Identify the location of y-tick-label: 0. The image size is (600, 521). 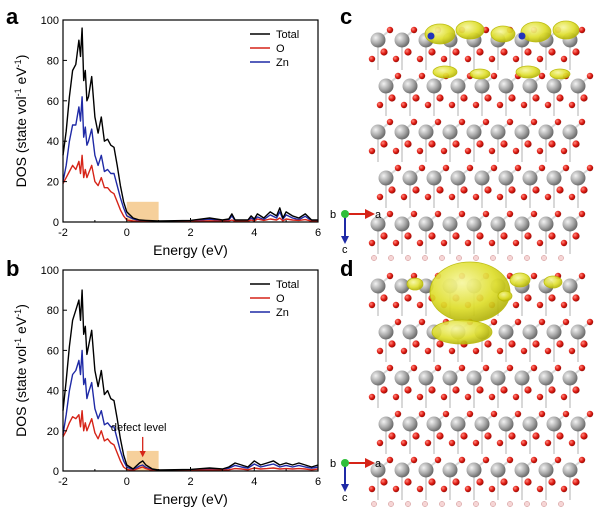
(56, 223).